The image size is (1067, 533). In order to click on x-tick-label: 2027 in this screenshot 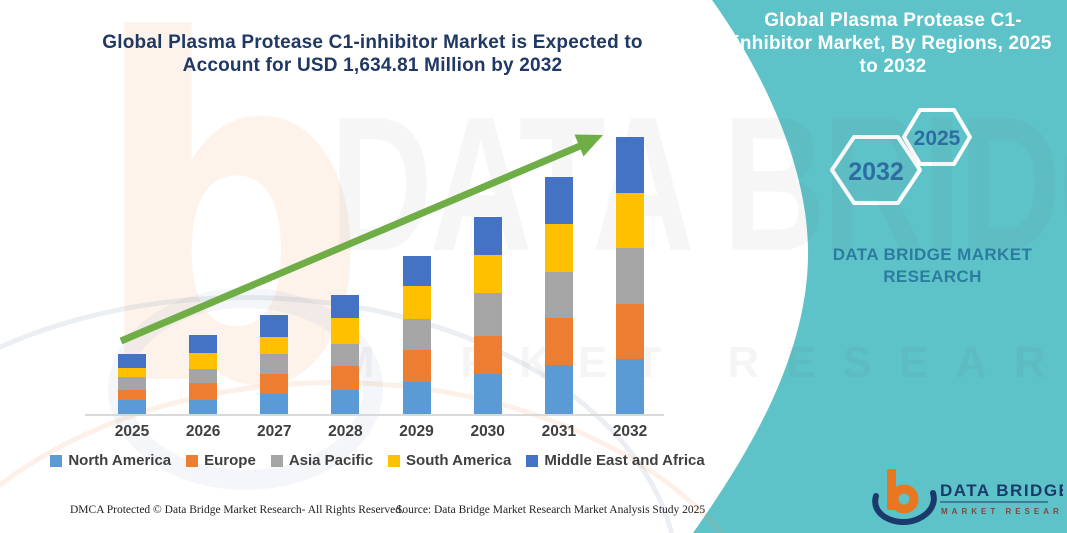, I will do `click(274, 431)`.